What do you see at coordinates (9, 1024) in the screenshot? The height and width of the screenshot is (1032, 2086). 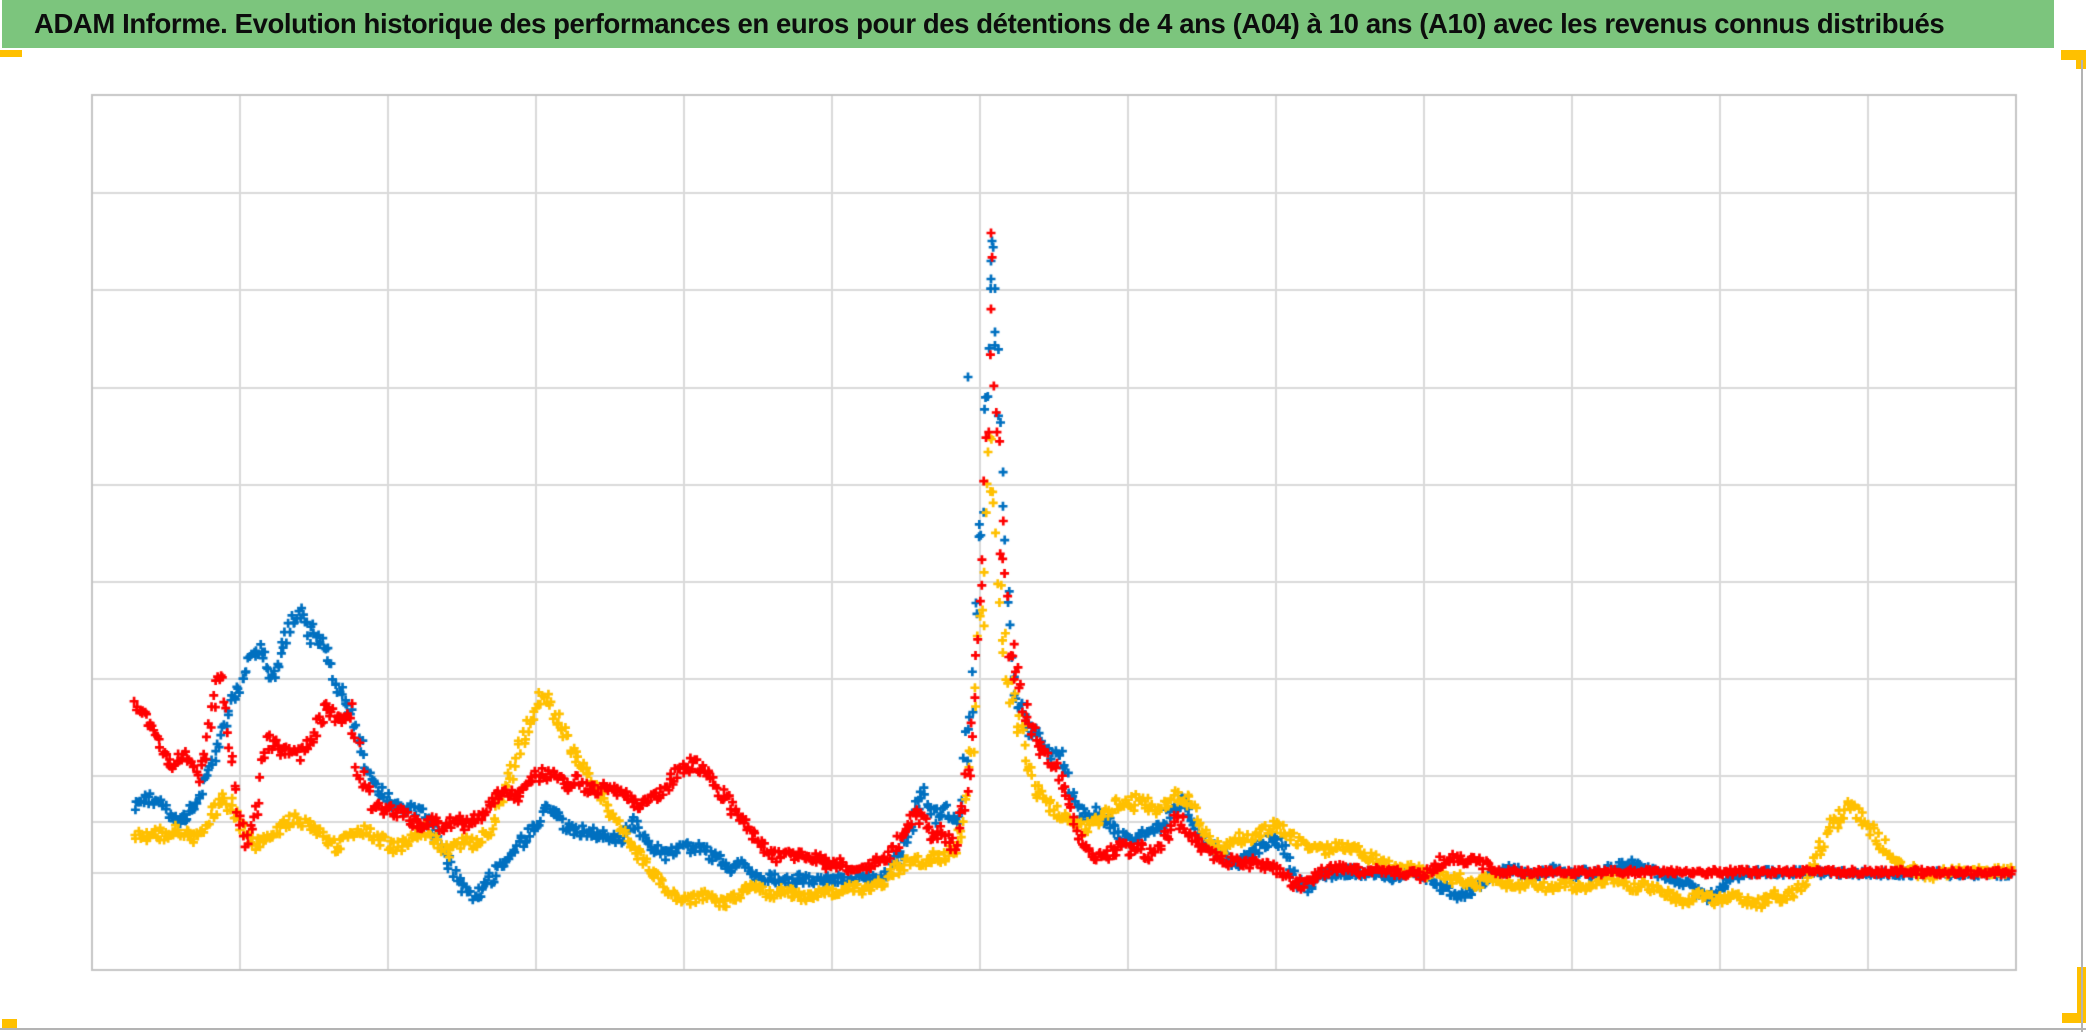 I see `accent-bottom-left-tab` at bounding box center [9, 1024].